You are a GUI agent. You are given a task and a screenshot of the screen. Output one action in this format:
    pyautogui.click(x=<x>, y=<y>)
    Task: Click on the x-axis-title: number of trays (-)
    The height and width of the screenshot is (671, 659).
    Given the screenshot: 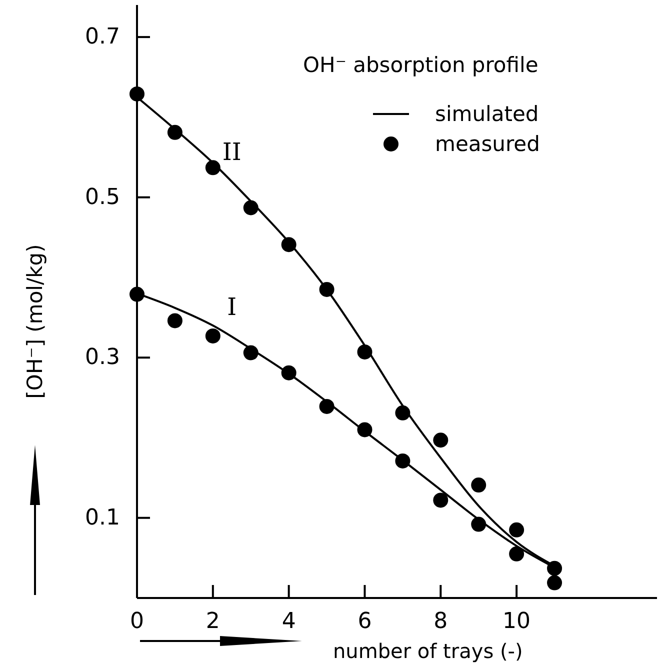 What is the action you would take?
    pyautogui.click(x=428, y=651)
    